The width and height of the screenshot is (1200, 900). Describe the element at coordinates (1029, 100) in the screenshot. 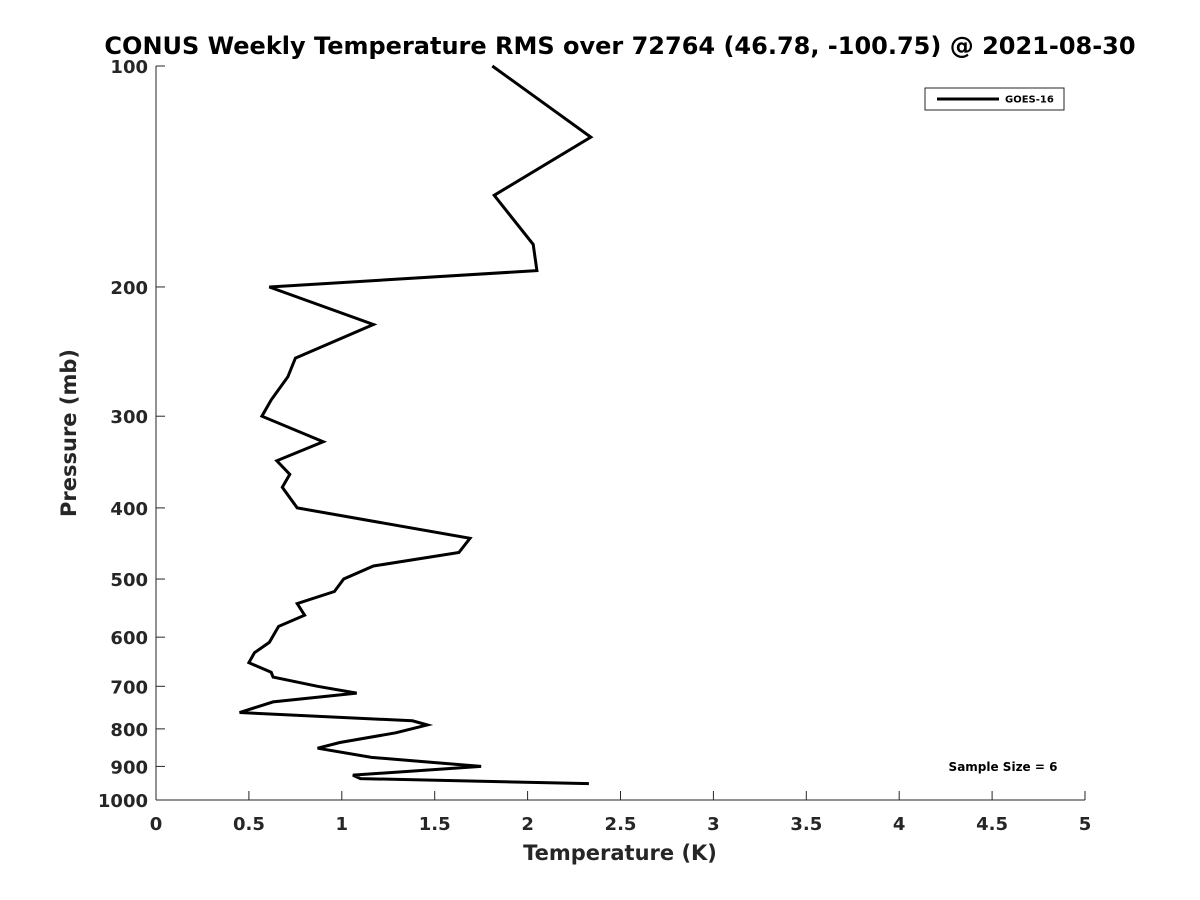

I see `legend-label: GOES-16` at that location.